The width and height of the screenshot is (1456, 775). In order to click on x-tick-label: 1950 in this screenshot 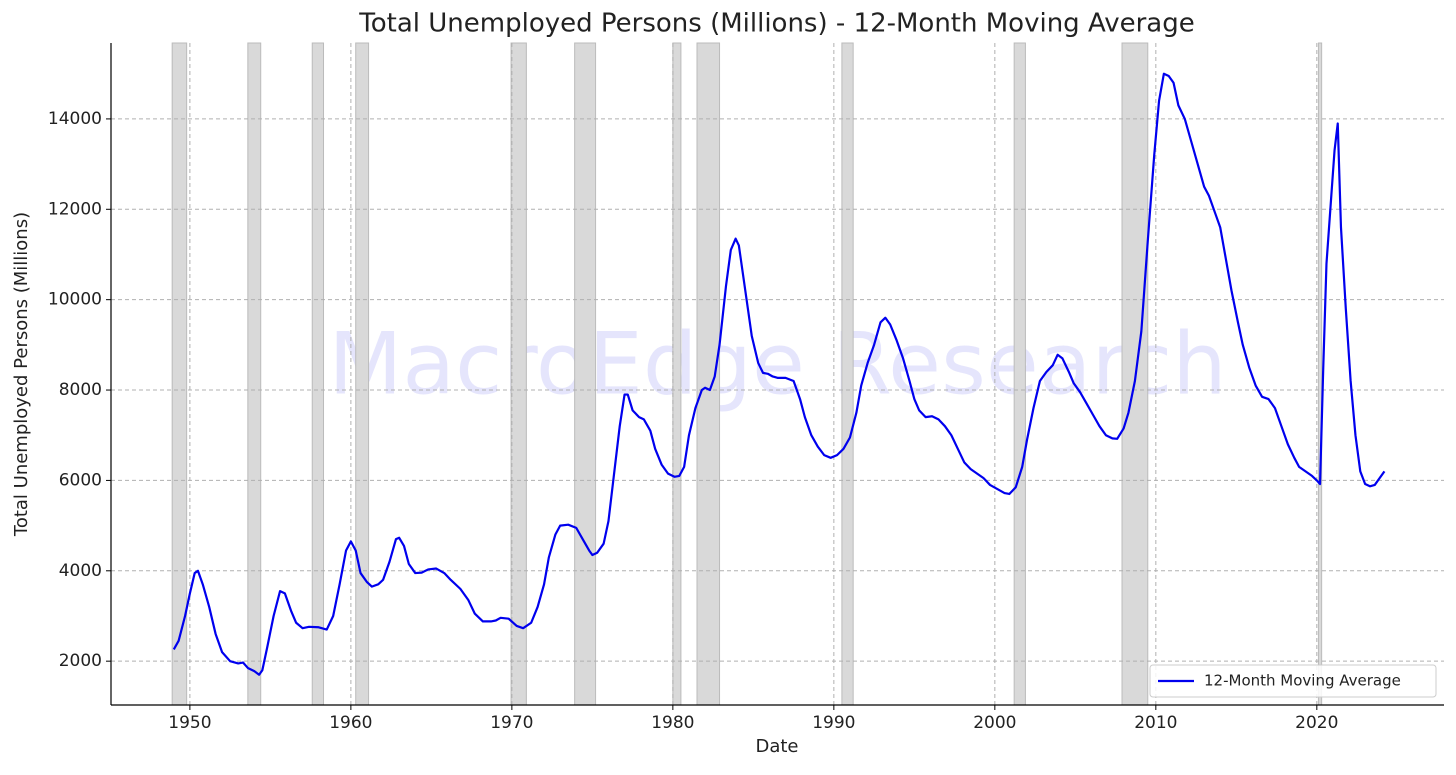, I will do `click(189, 723)`.